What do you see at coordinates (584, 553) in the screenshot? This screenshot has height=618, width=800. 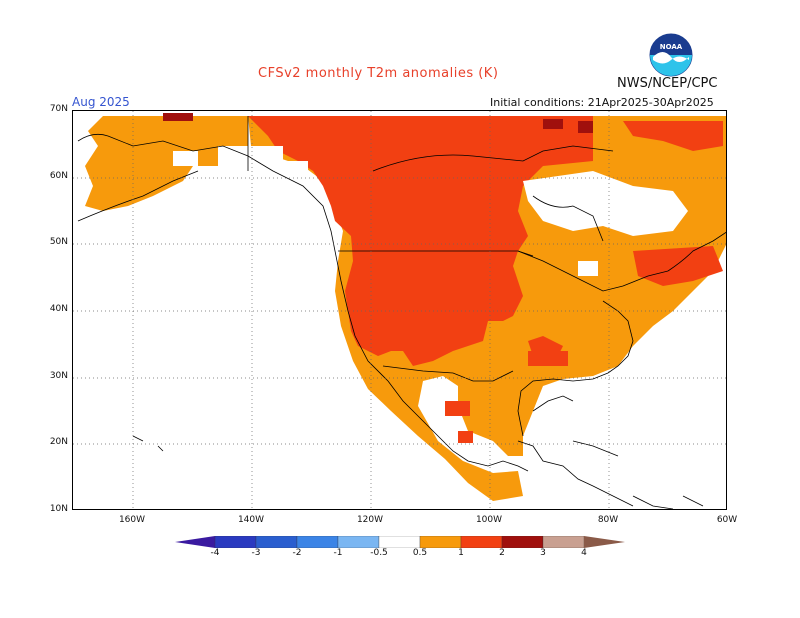 I see `colorbar-label: 4` at bounding box center [584, 553].